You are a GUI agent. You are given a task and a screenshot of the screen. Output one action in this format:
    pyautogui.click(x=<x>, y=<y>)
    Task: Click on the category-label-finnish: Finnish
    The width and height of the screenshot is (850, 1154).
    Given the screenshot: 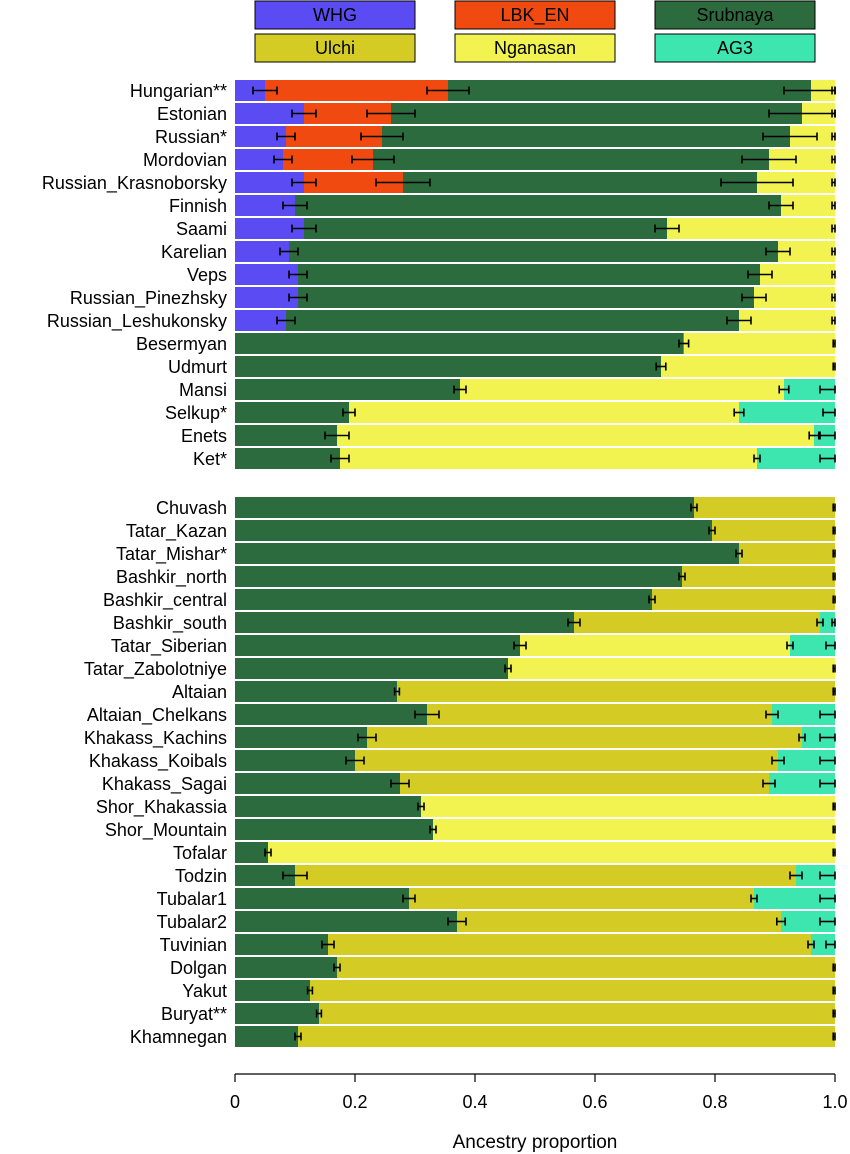 What is the action you would take?
    pyautogui.click(x=198, y=206)
    